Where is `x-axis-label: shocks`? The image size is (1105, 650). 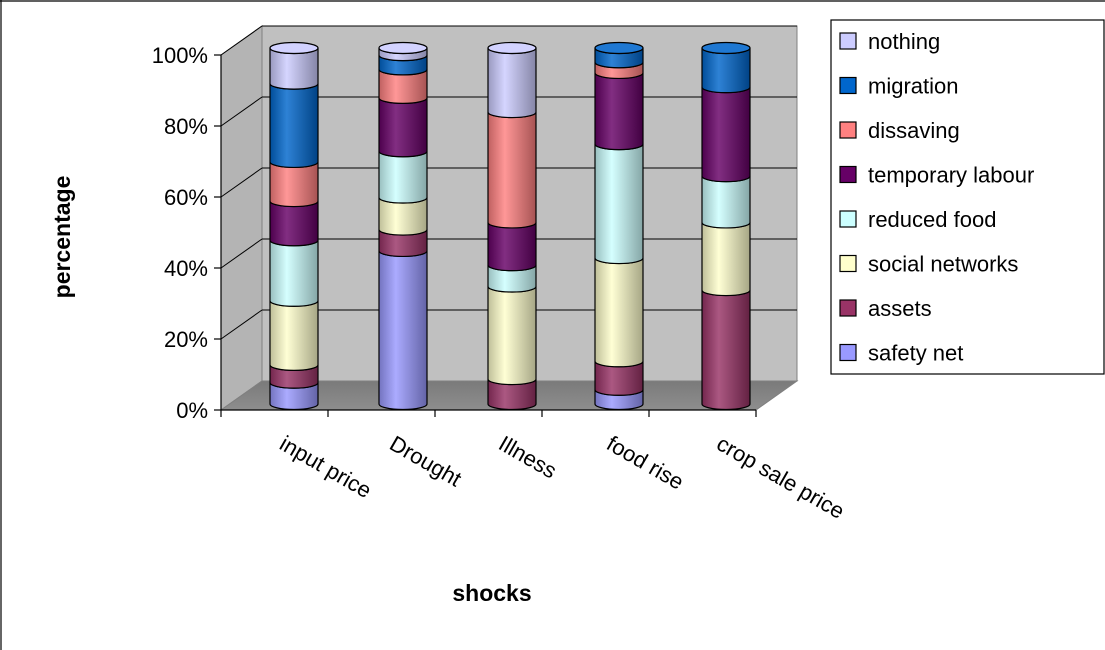 x-axis-label: shocks is located at coordinates (491, 593).